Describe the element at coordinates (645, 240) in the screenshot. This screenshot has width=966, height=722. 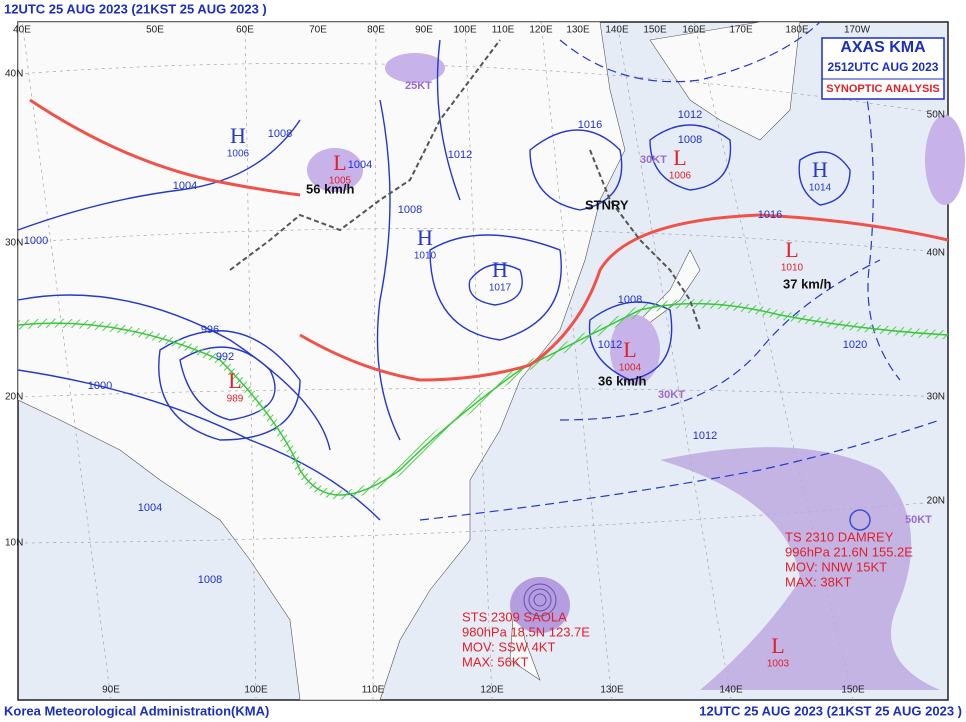
I see `trough-line` at that location.